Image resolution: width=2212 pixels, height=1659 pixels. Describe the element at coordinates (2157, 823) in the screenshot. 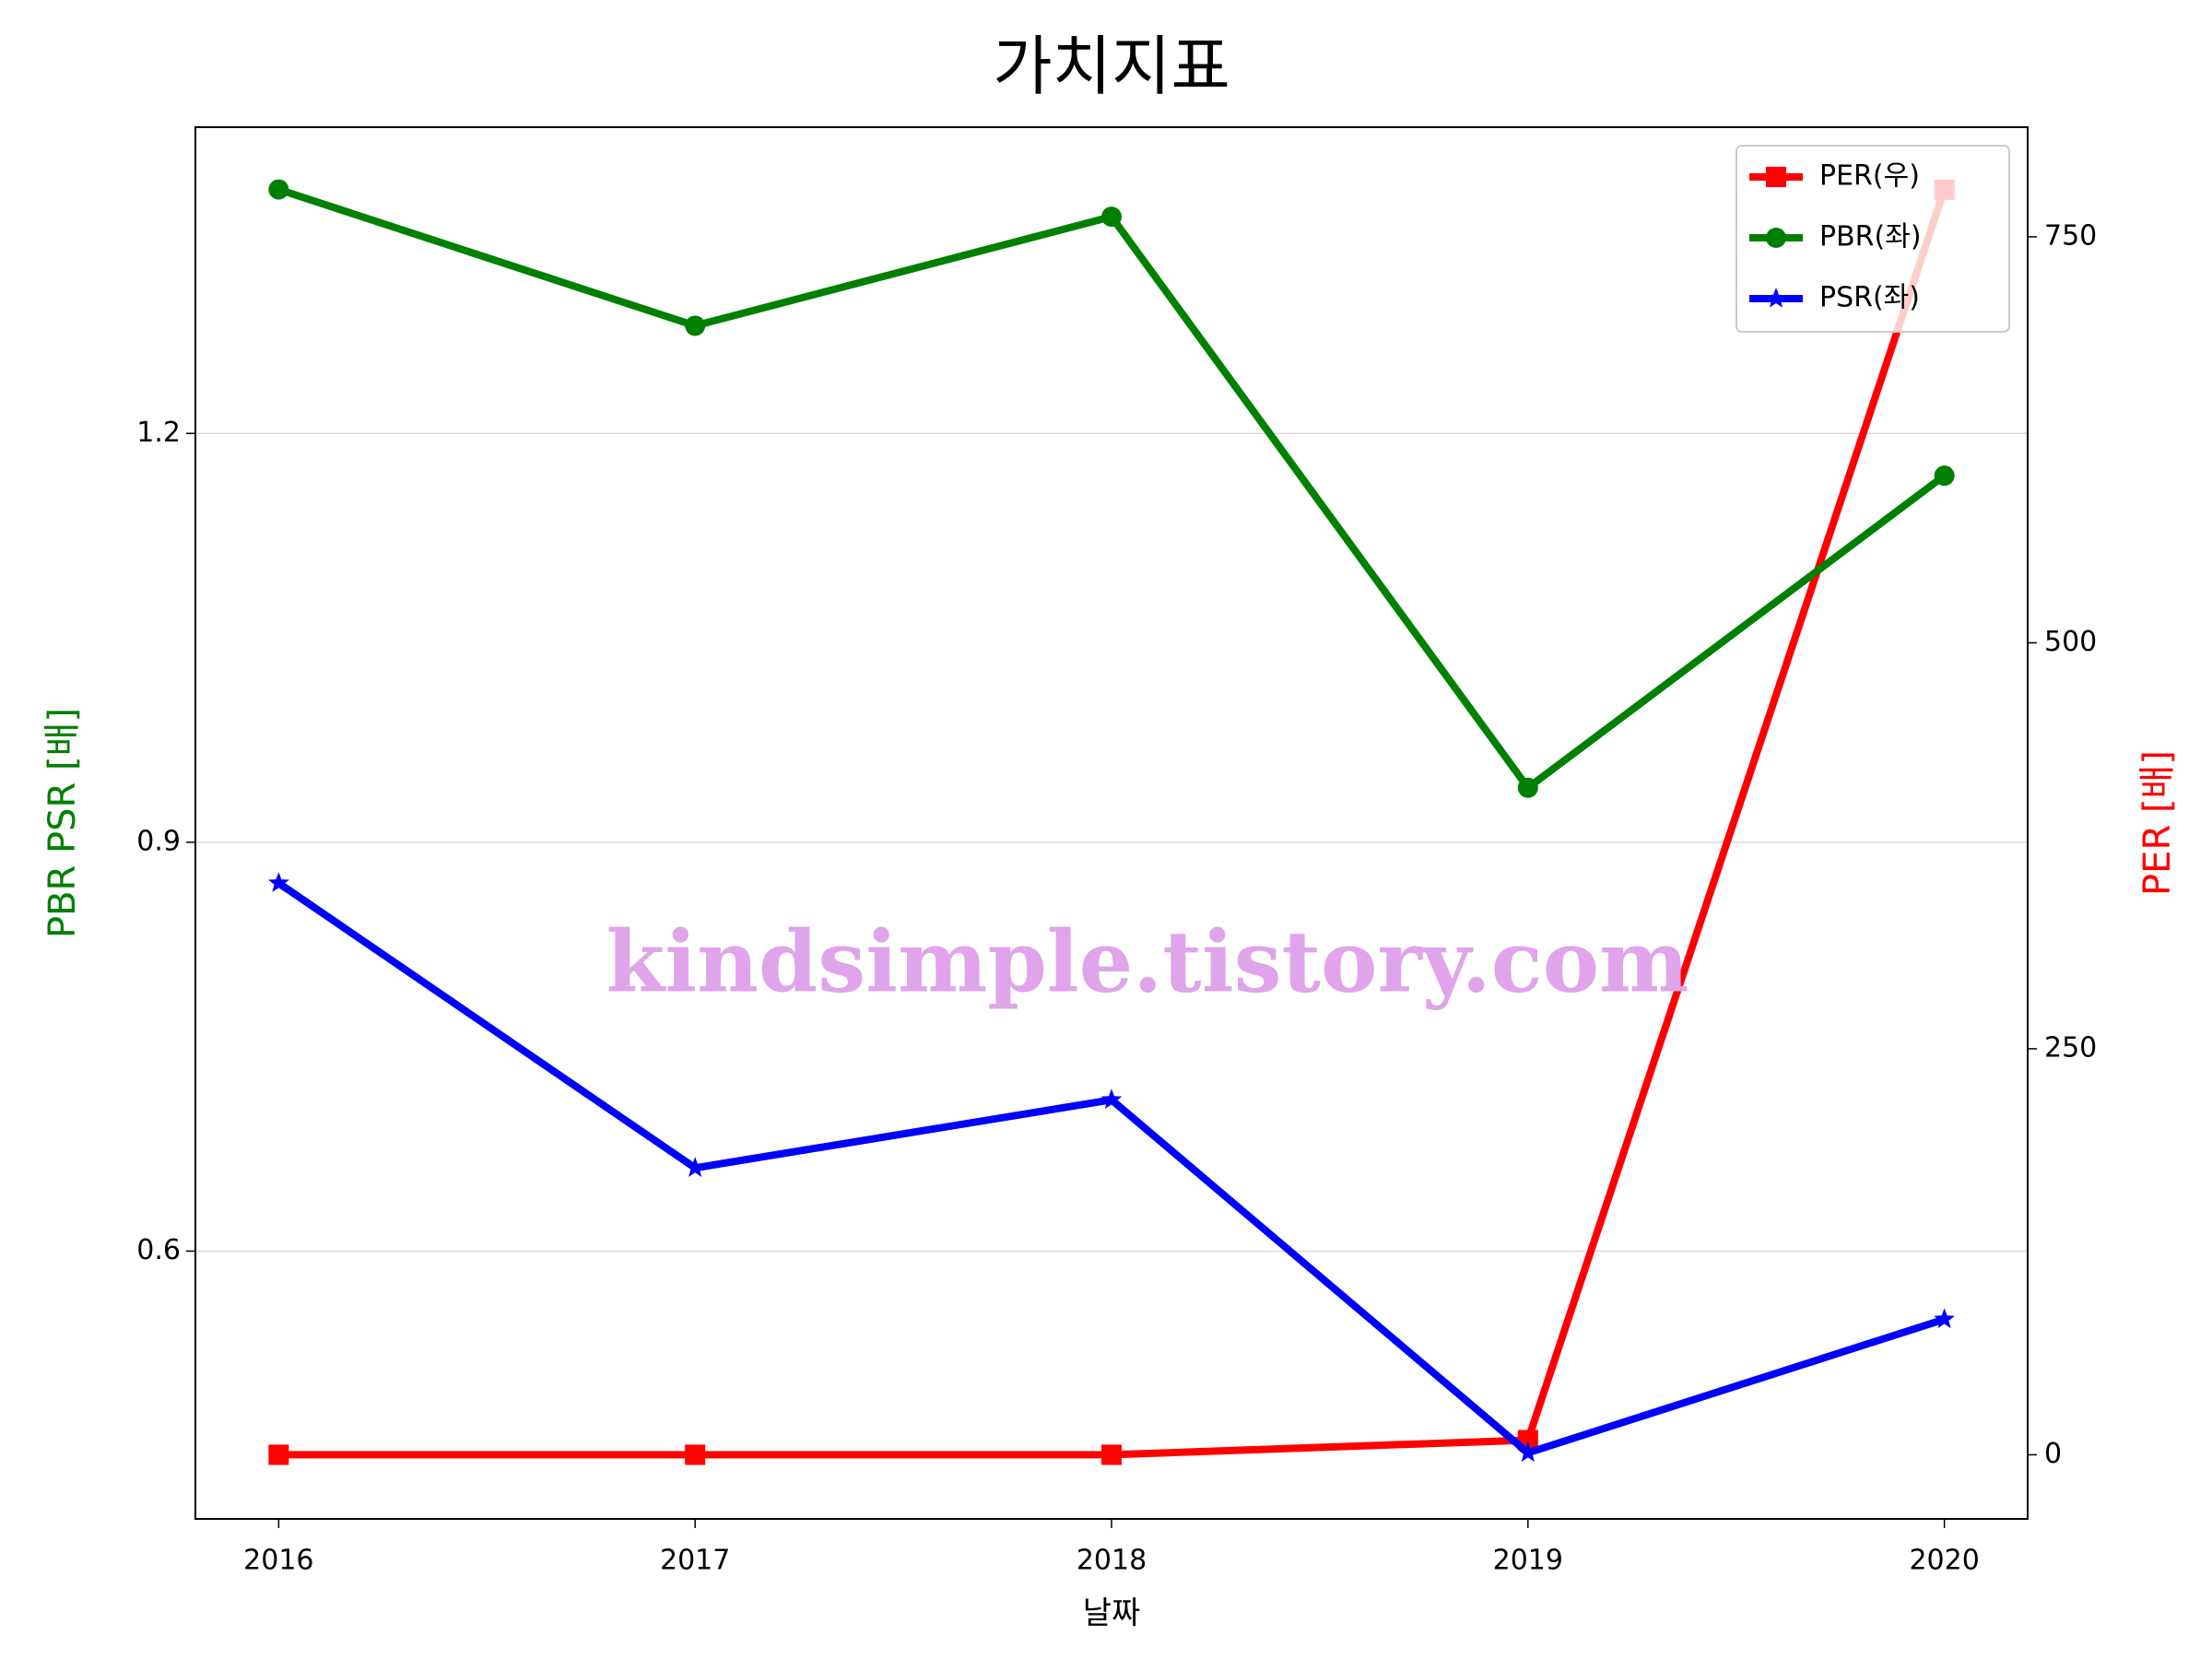

I see `y2-axis-label: PER [배]` at that location.